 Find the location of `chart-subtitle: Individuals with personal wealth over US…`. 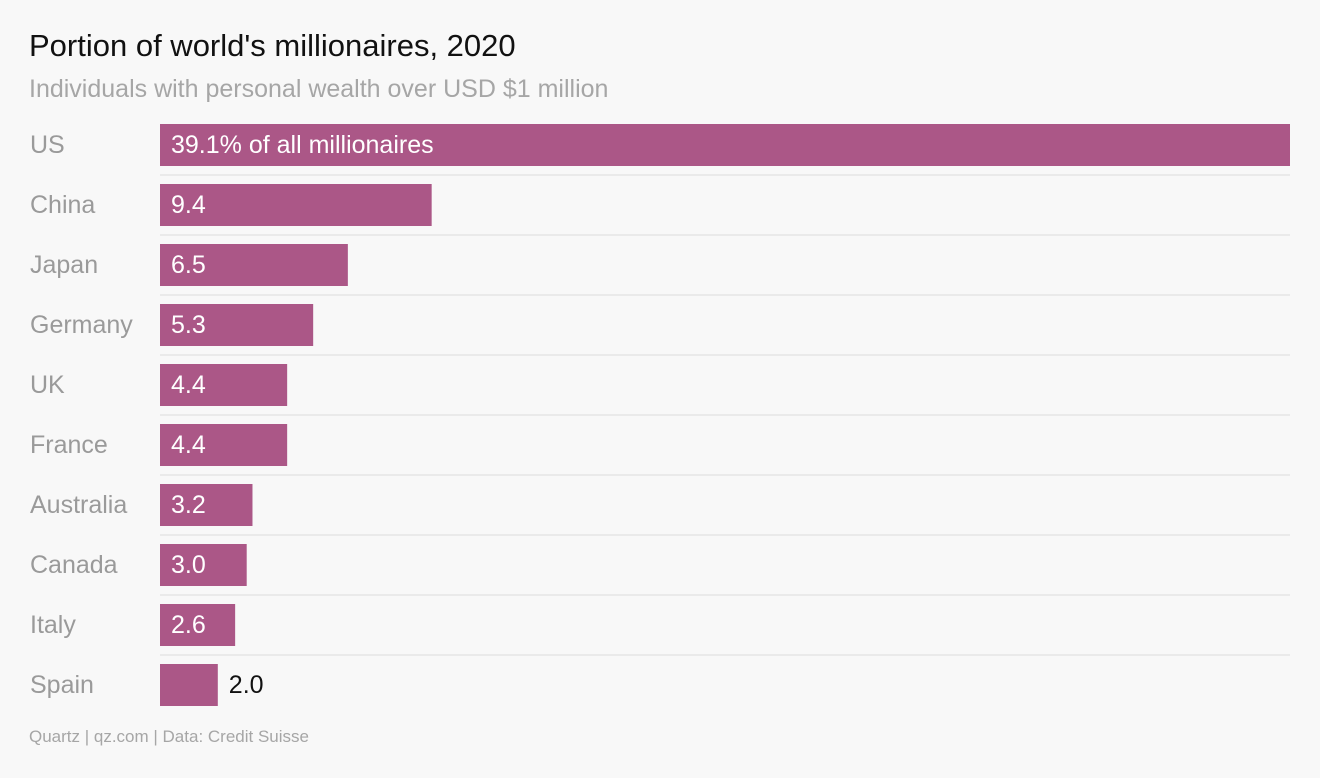

chart-subtitle: Individuals with personal wealth over US… is located at coordinates (319, 89).